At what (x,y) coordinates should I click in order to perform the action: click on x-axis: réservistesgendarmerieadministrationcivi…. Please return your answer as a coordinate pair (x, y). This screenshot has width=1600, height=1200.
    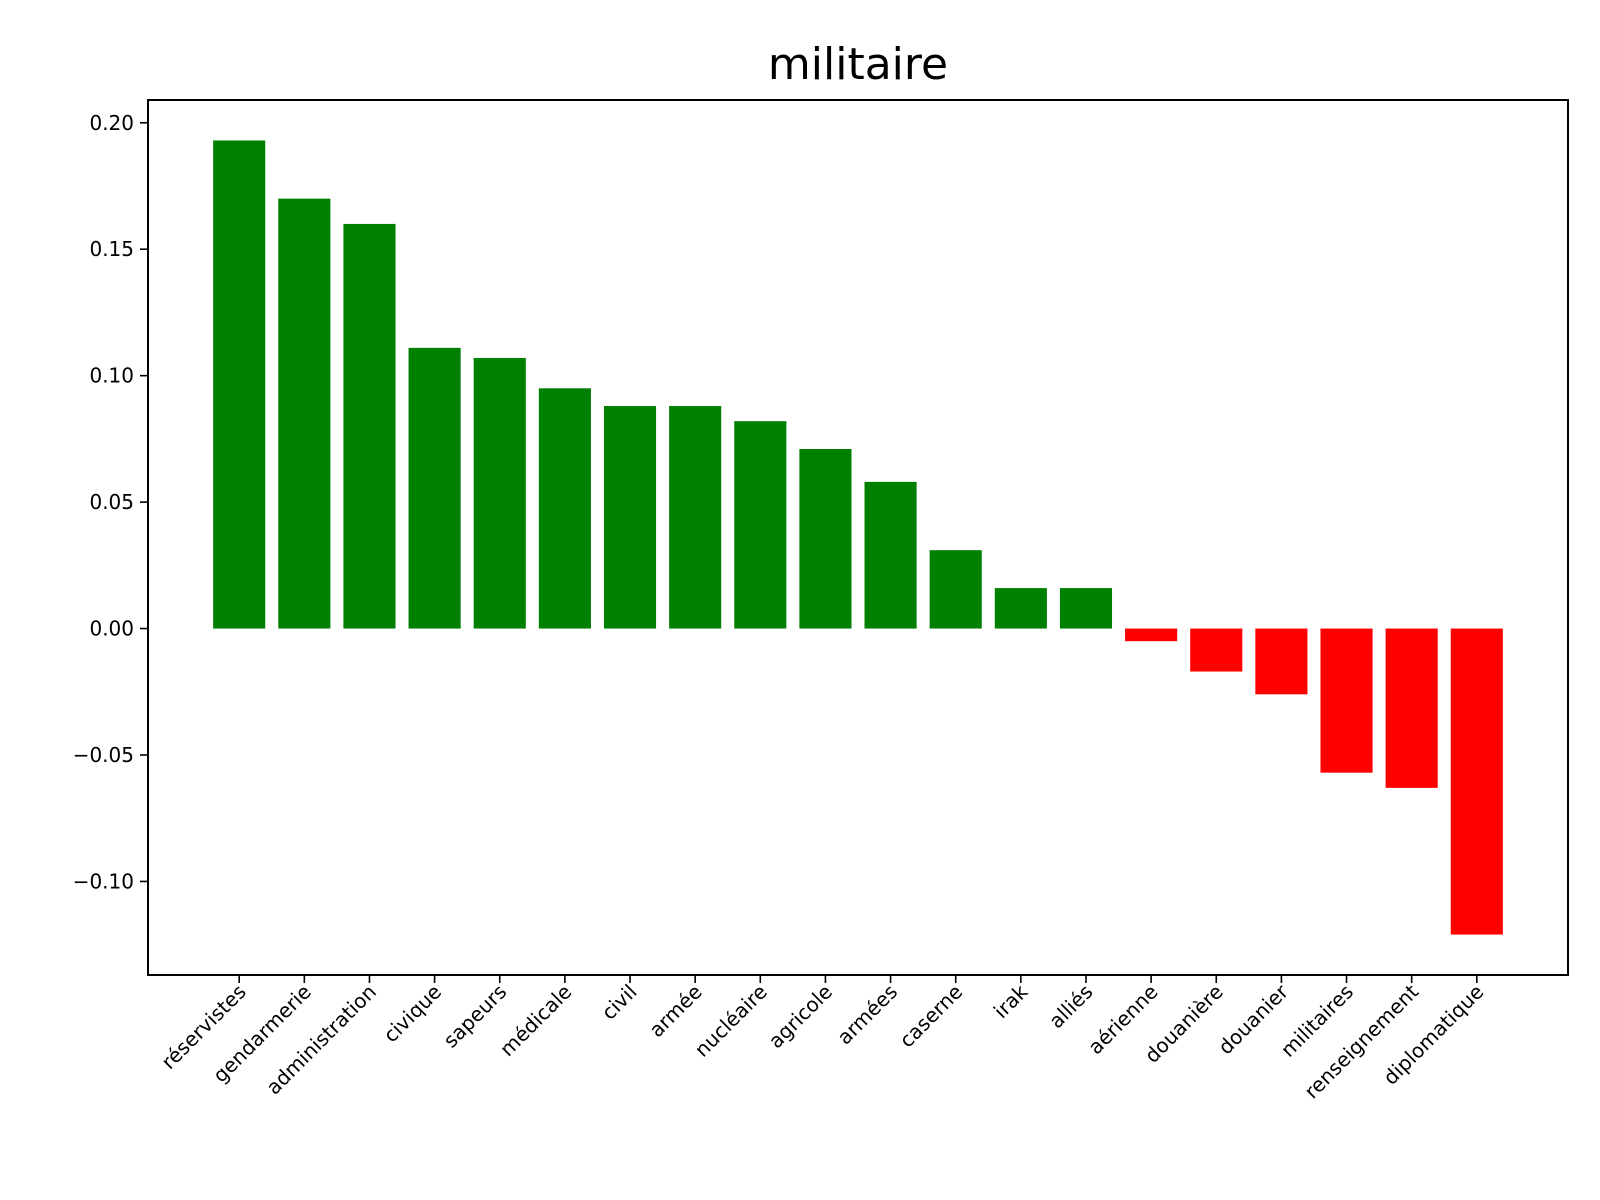
    Looking at the image, I should click on (822, 1039).